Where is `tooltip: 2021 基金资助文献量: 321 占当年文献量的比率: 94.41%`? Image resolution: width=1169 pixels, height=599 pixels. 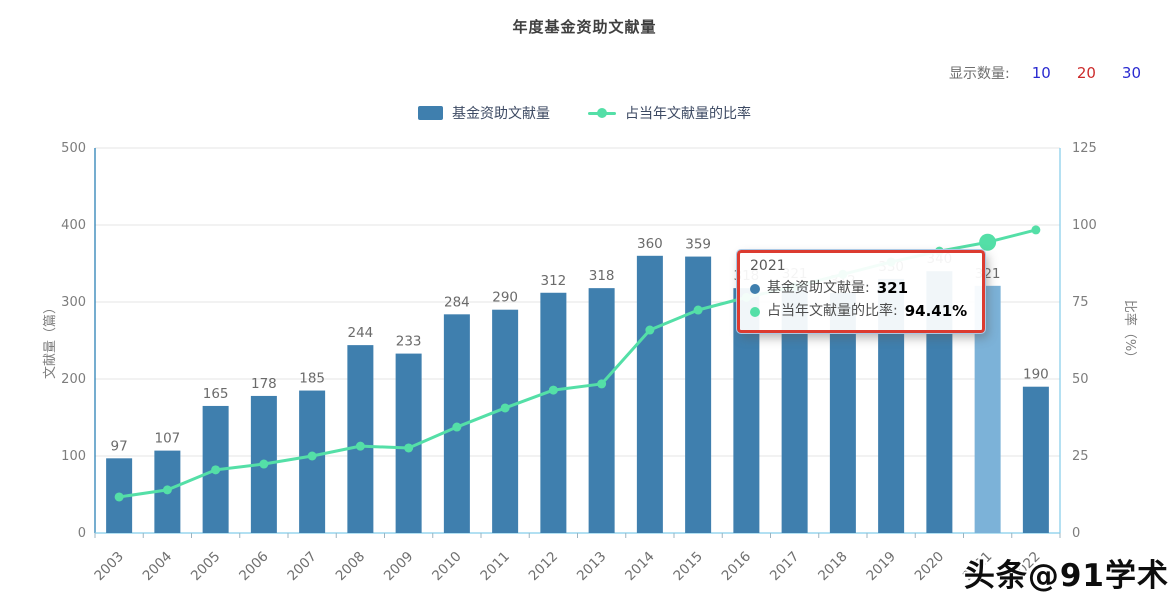
tooltip: 2021 基金资助文献量: 321 占当年文献量的比率: 94.41% is located at coordinates (861, 291).